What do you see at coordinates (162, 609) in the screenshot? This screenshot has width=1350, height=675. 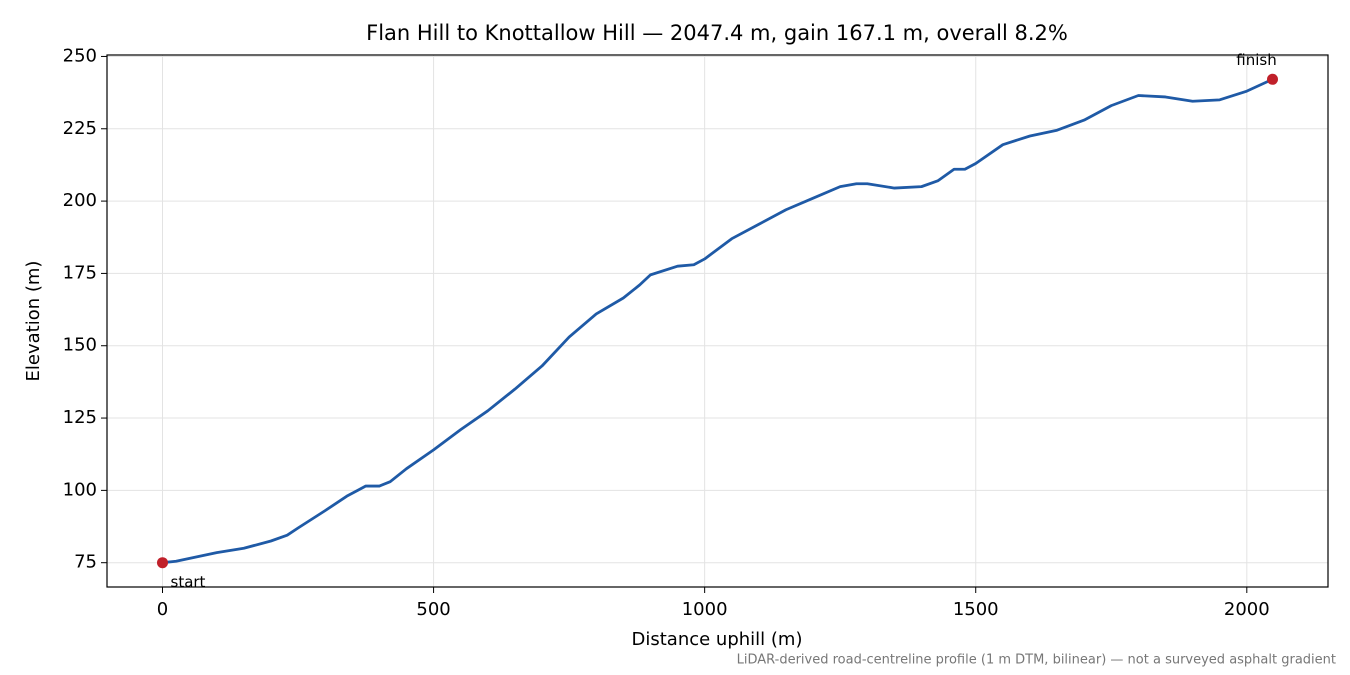 I see `x-tick-label: 0` at bounding box center [162, 609].